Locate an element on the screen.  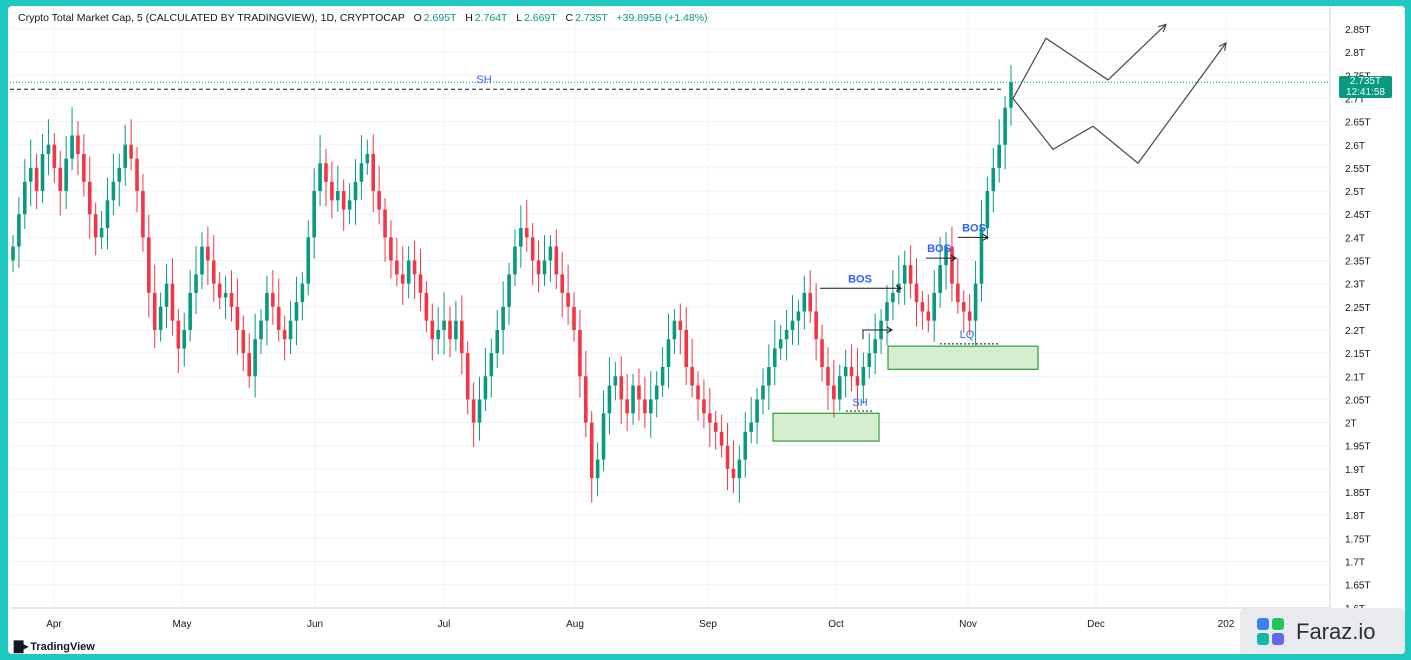
bos-arrow-icon is located at coordinates (953, 258).